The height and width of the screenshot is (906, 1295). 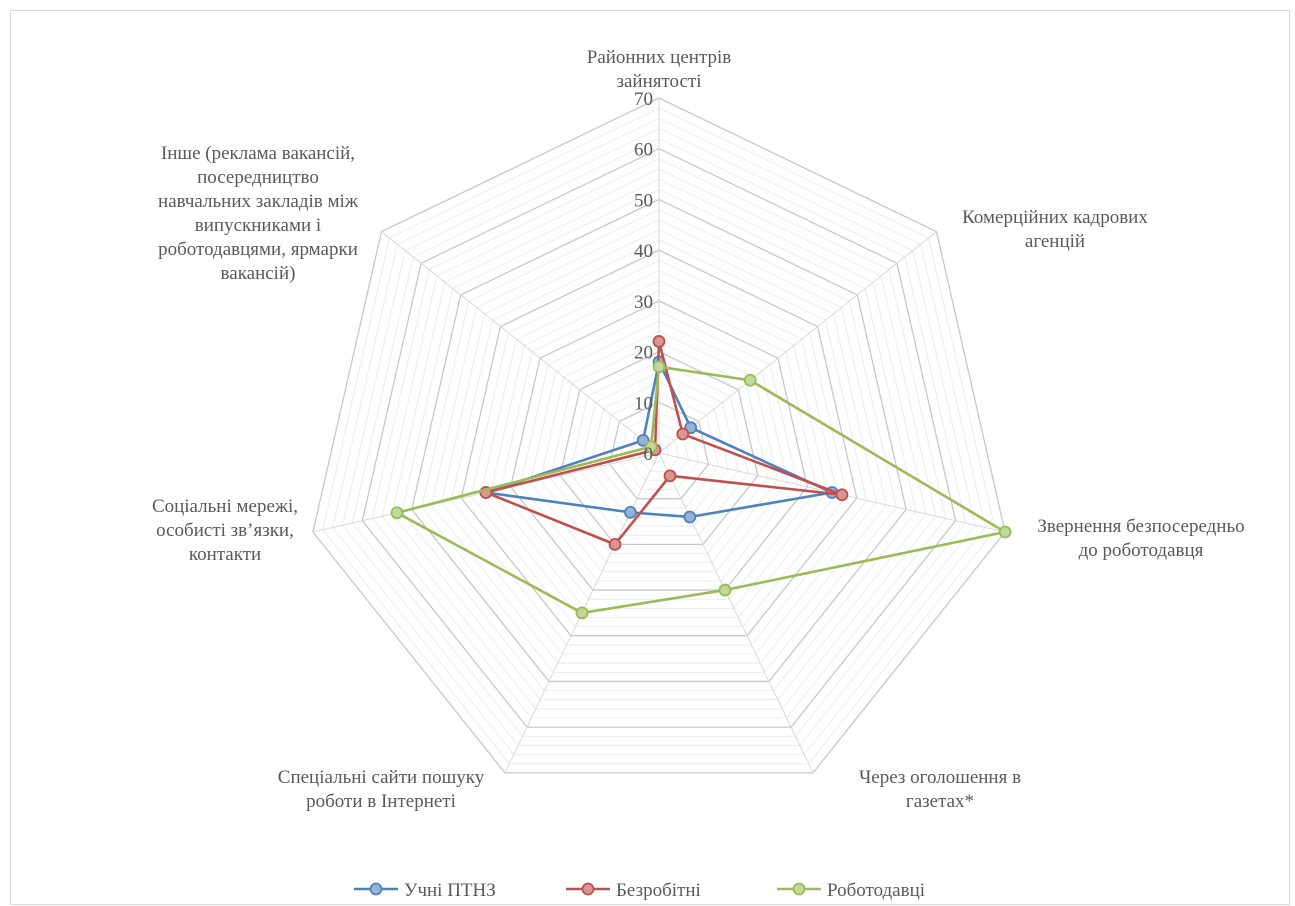 I want to click on legend-item: Роботодавці, so click(x=851, y=890).